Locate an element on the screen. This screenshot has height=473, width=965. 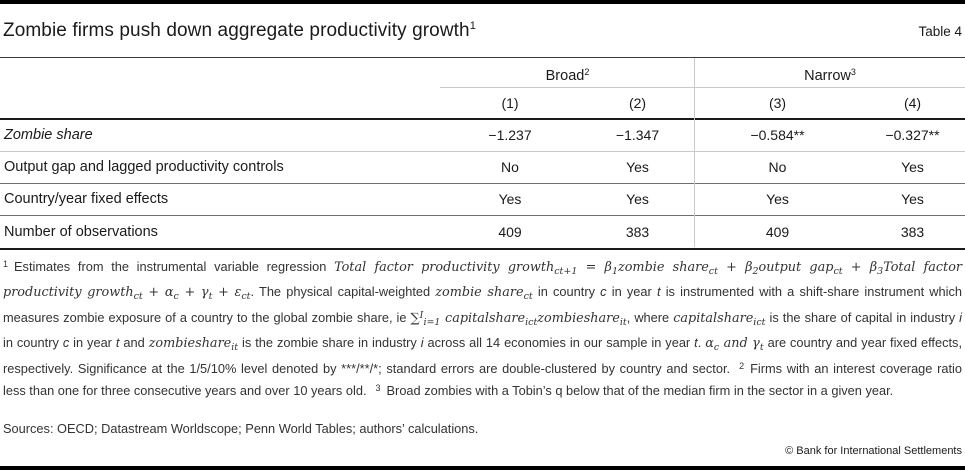
broad-narrow-divider is located at coordinates (694, 152).